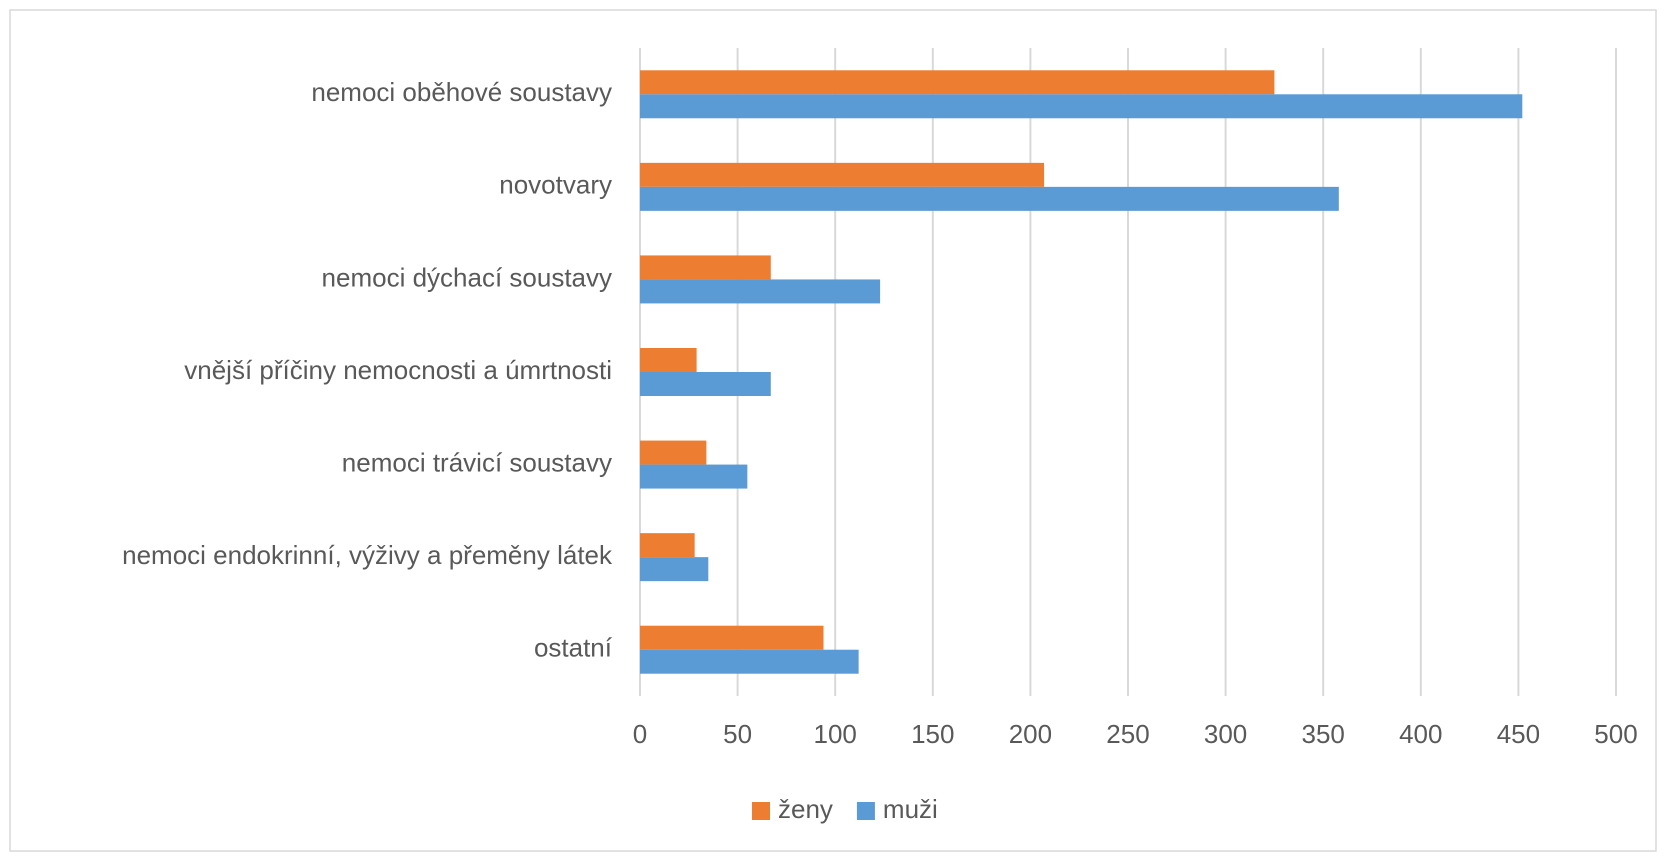 The height and width of the screenshot is (861, 1666). I want to click on y-tick-label: vnější příčiny nemocnosti a úmrtnosti, so click(398, 370).